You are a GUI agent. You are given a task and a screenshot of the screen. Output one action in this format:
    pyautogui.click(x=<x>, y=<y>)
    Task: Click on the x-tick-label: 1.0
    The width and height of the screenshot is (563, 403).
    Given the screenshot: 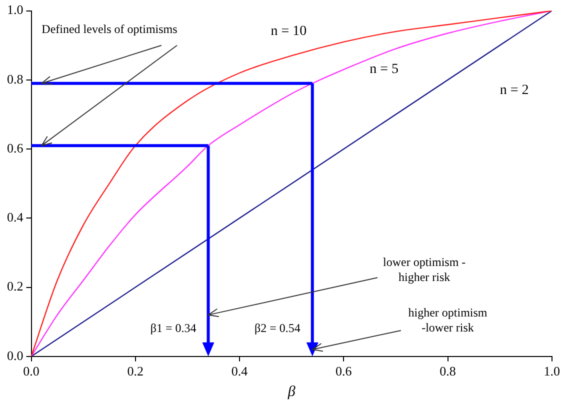 What is the action you would take?
    pyautogui.click(x=552, y=371)
    